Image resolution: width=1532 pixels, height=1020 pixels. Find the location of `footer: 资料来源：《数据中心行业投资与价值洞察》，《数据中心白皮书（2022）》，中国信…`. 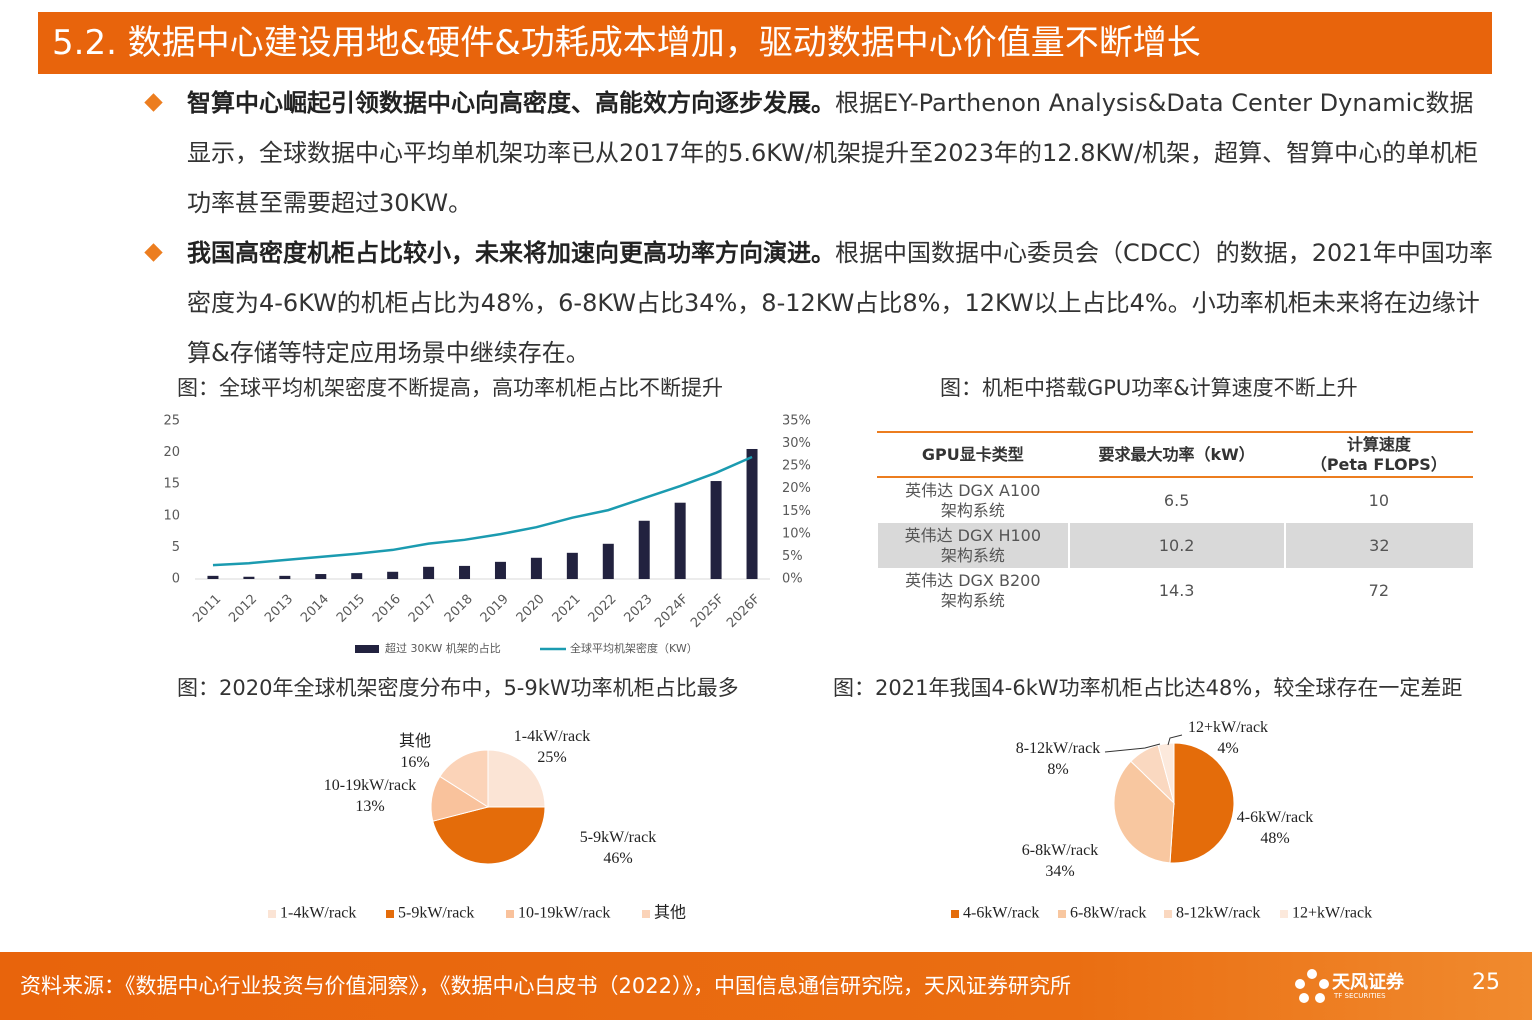

footer: 资料来源：《数据中心行业投资与价值洞察》，《数据中心白皮书（2022）》，中国信… is located at coordinates (766, 986).